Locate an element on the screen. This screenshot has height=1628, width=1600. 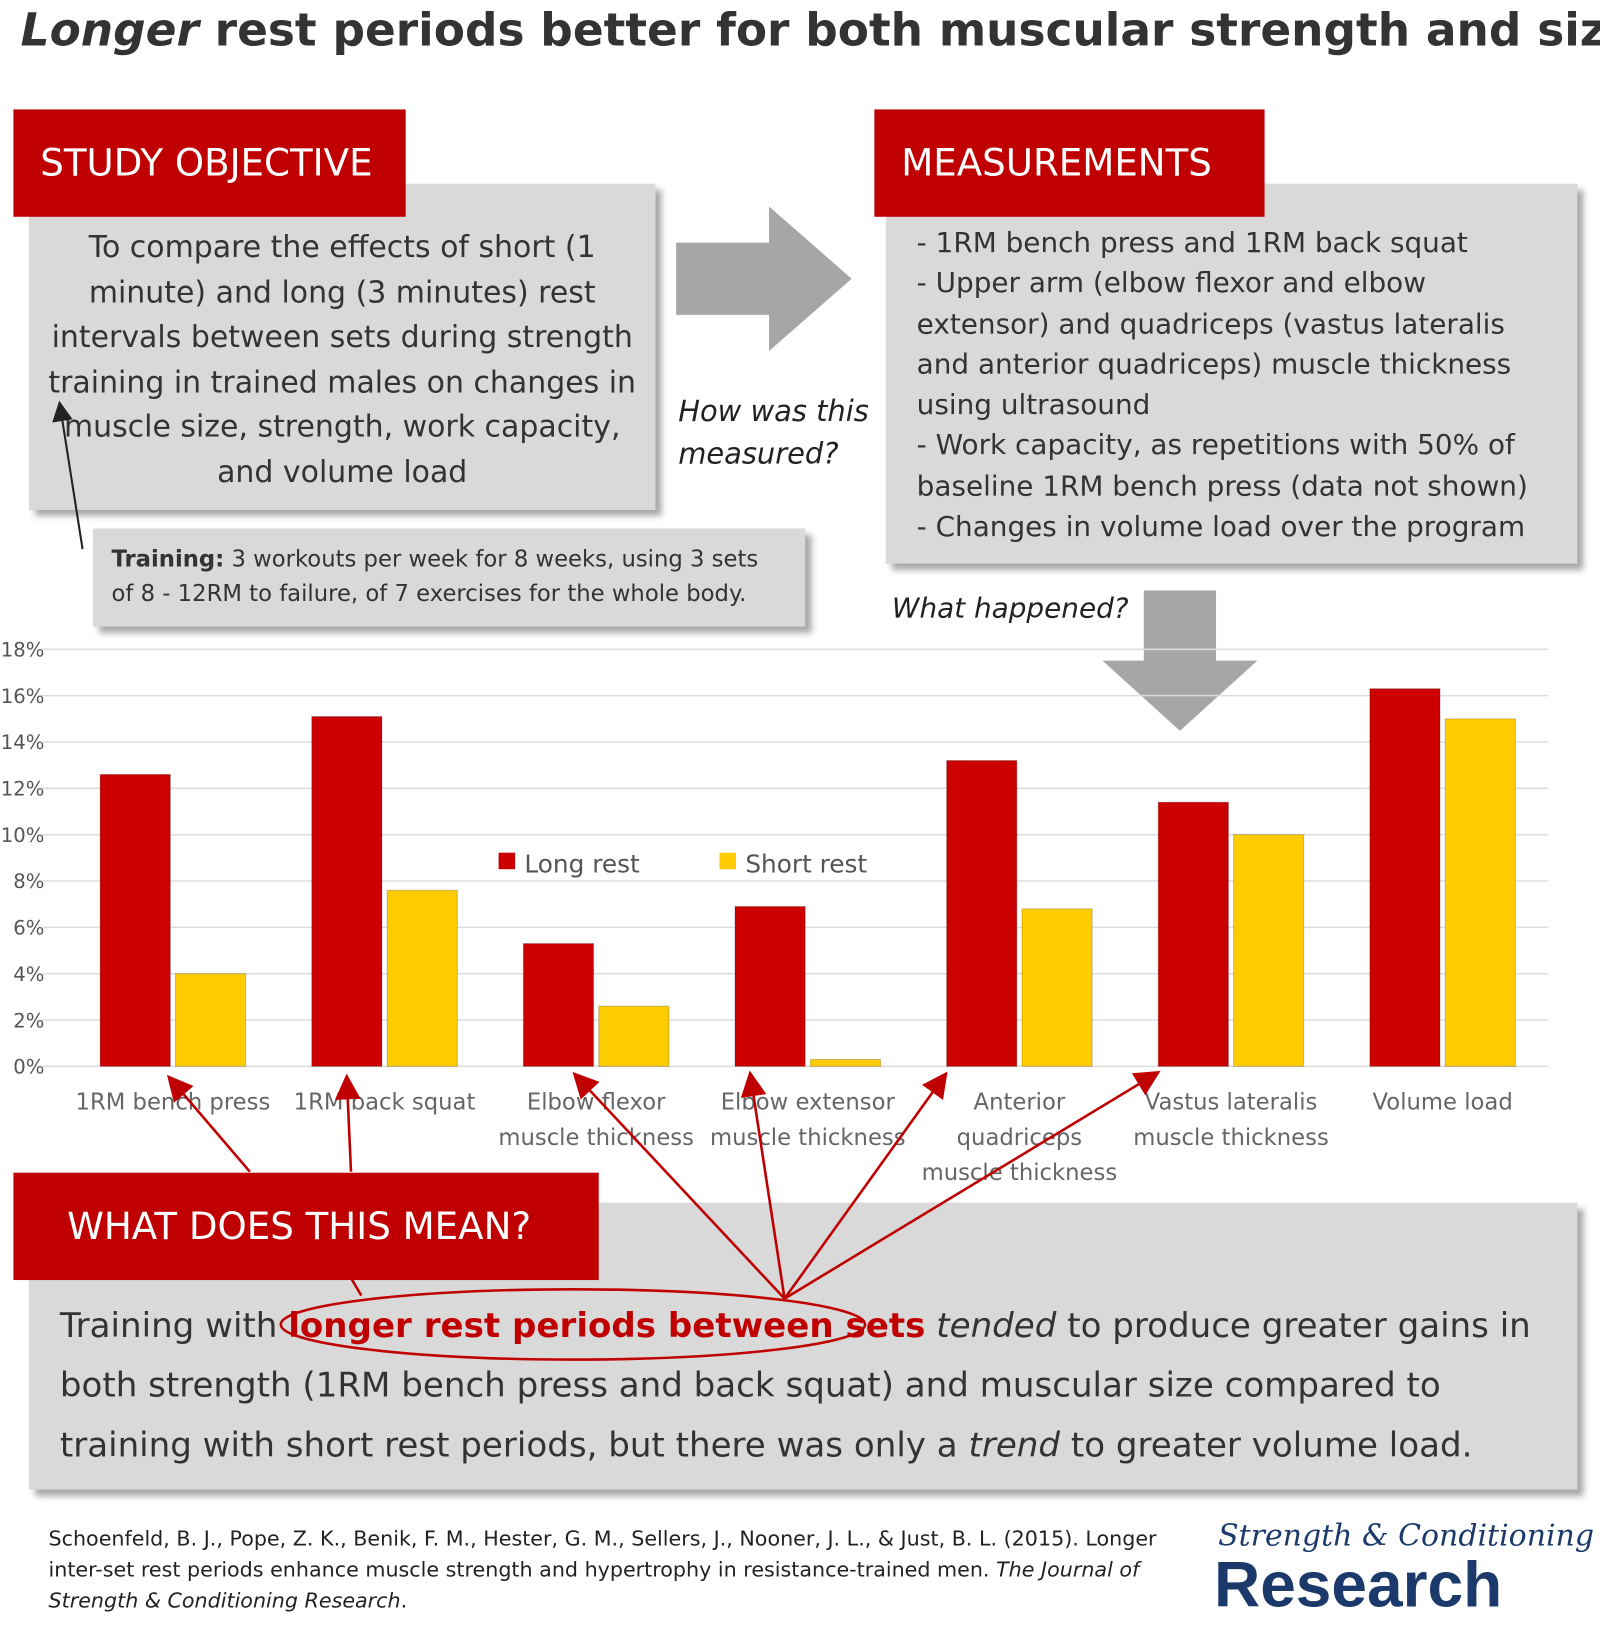
x-tick-label: 1RM back squat is located at coordinates (384, 1103).